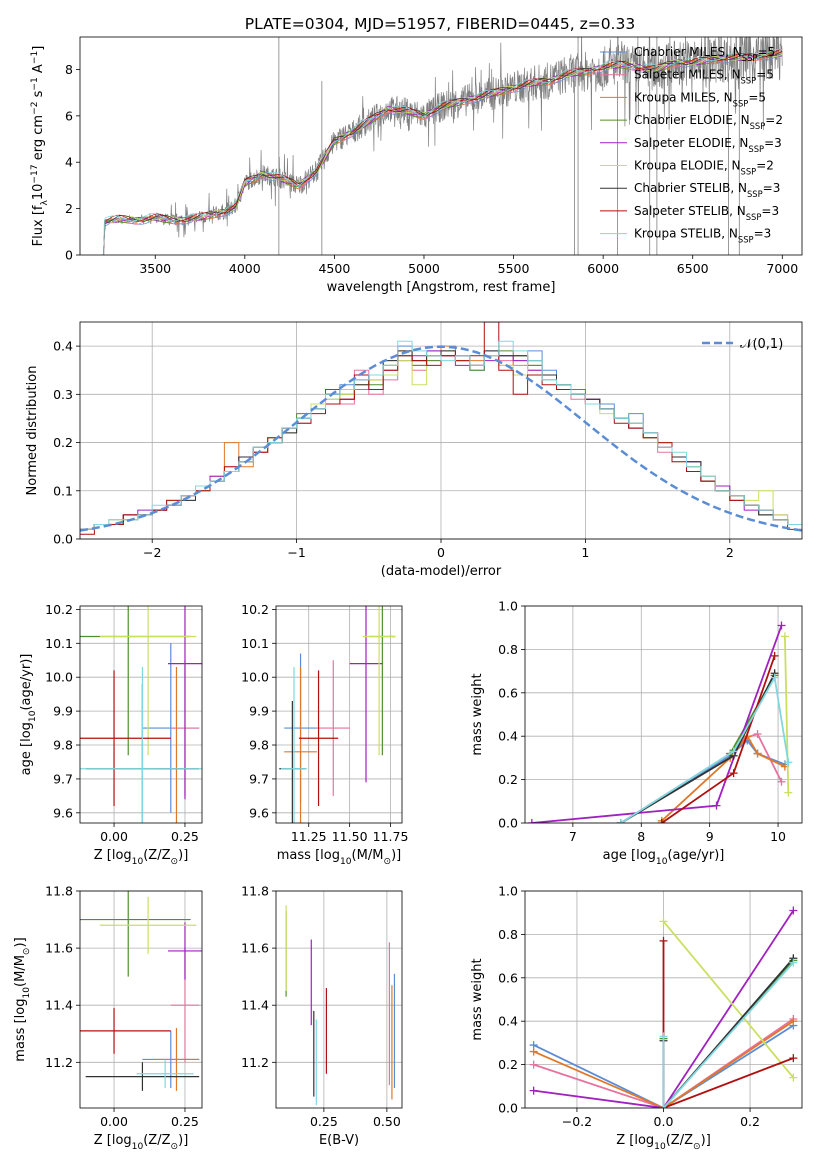 The width and height of the screenshot is (819, 1170). I want to click on text-run: A, so click(38, 70).